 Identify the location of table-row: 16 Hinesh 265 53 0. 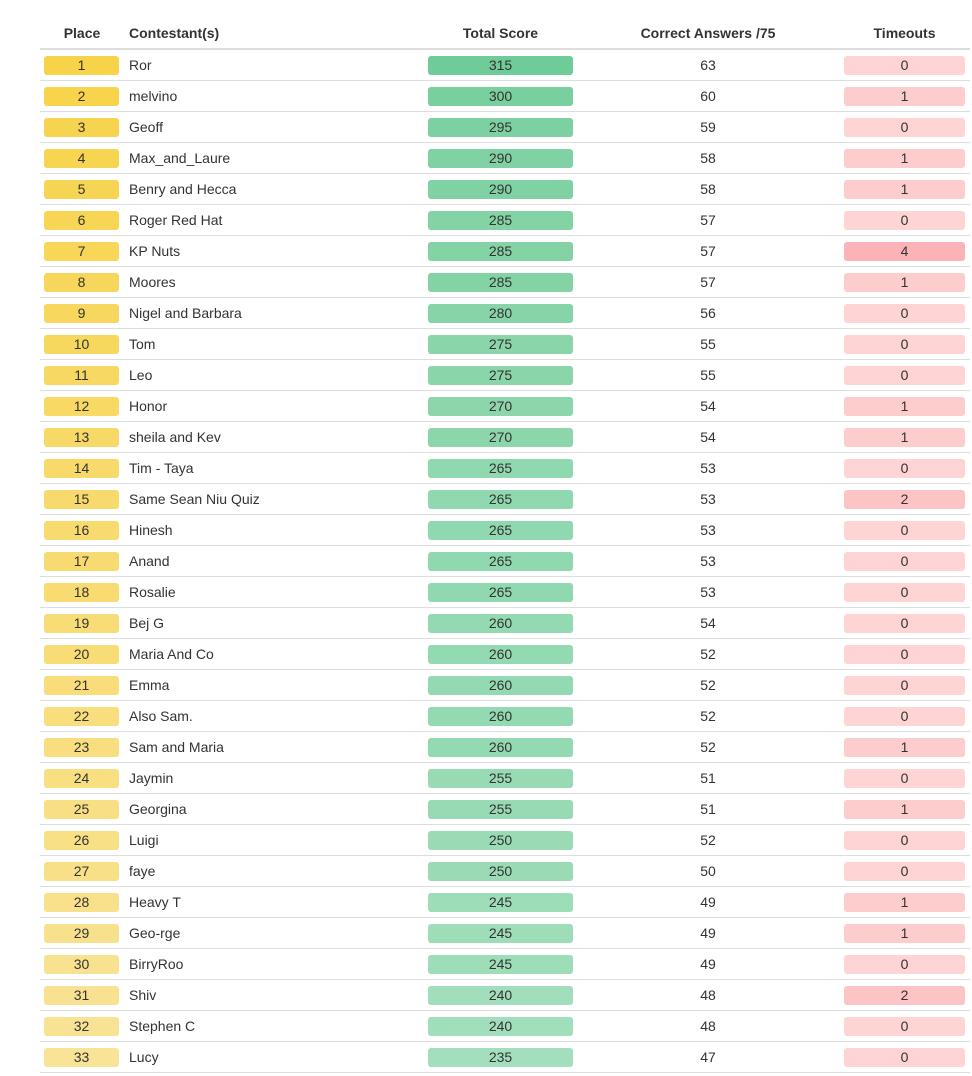
(505, 530).